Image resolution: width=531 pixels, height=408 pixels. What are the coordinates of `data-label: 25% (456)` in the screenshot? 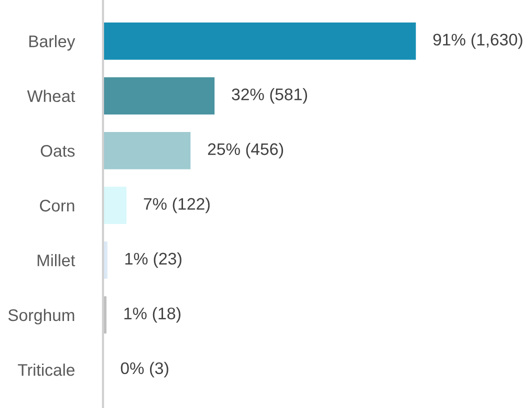 It's located at (246, 150).